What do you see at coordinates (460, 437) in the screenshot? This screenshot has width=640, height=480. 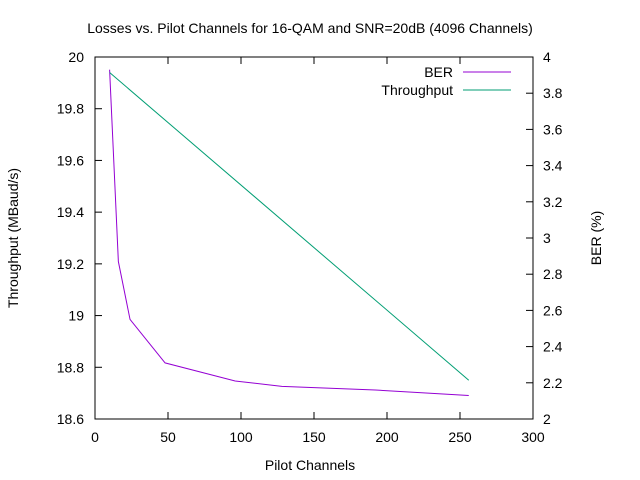 I see `x-tick-label: 250` at bounding box center [460, 437].